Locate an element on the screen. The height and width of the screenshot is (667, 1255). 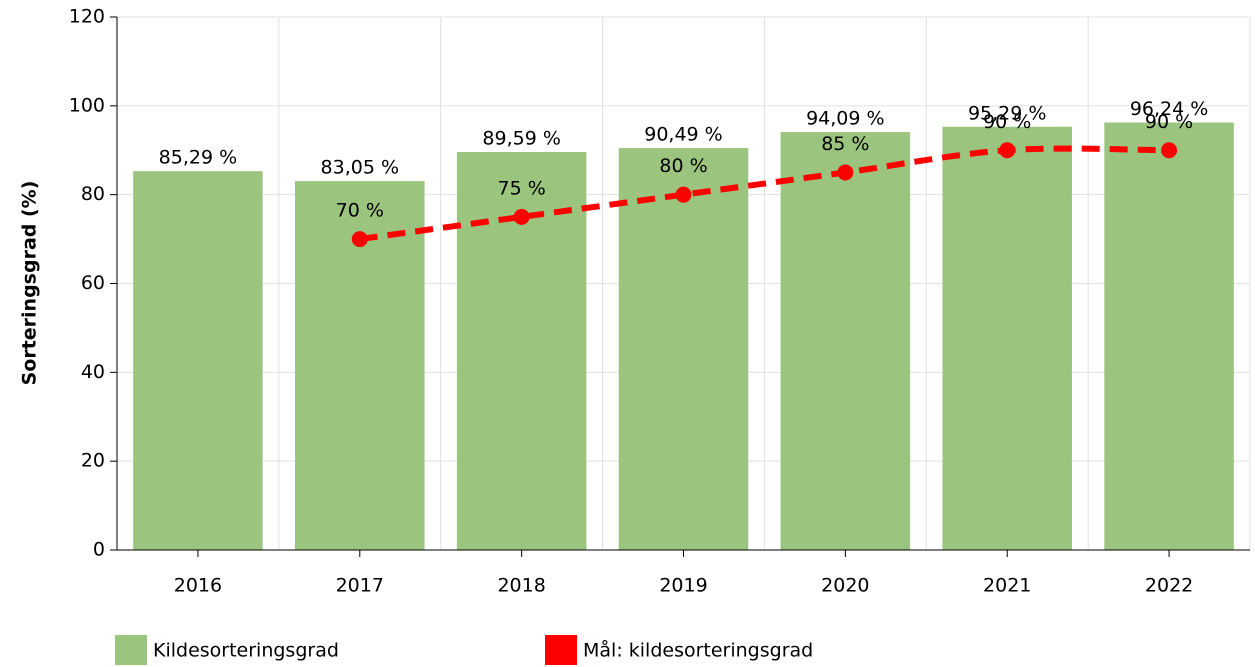
line-value-label: 75 % is located at coordinates (522, 188).